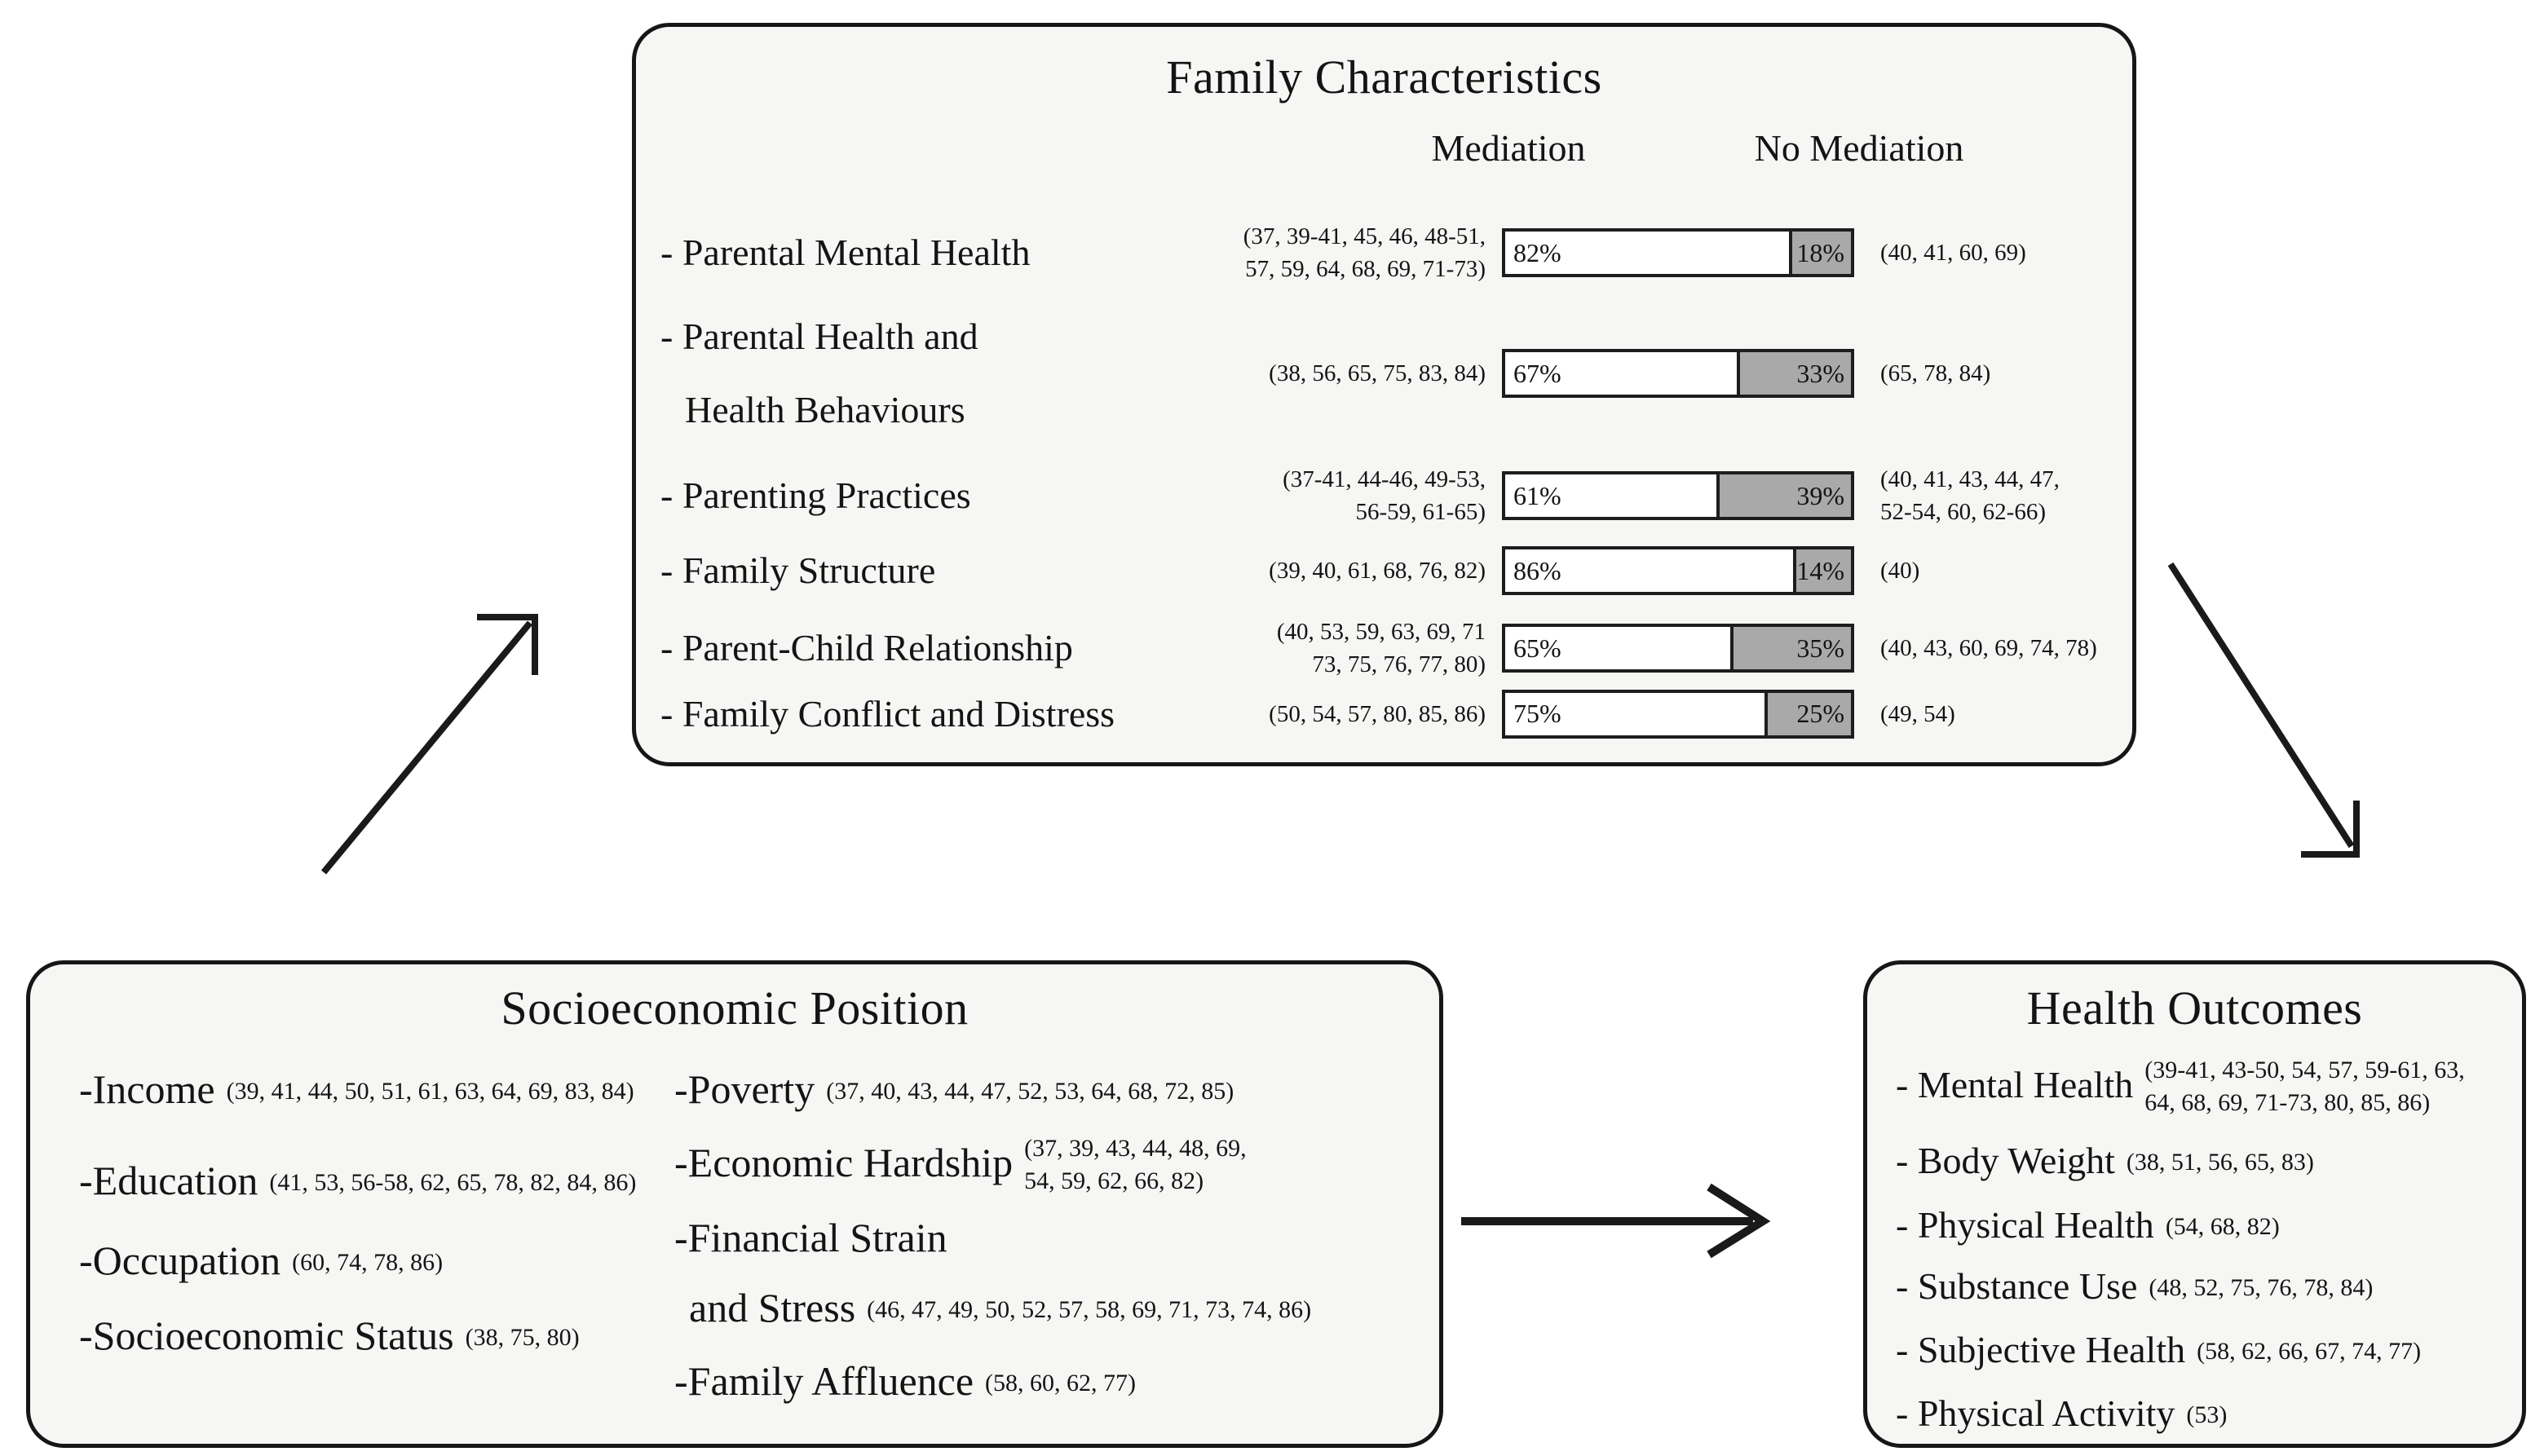  Describe the element at coordinates (1790, 648) in the screenshot. I see `no-mediation-segment: 35%` at that location.